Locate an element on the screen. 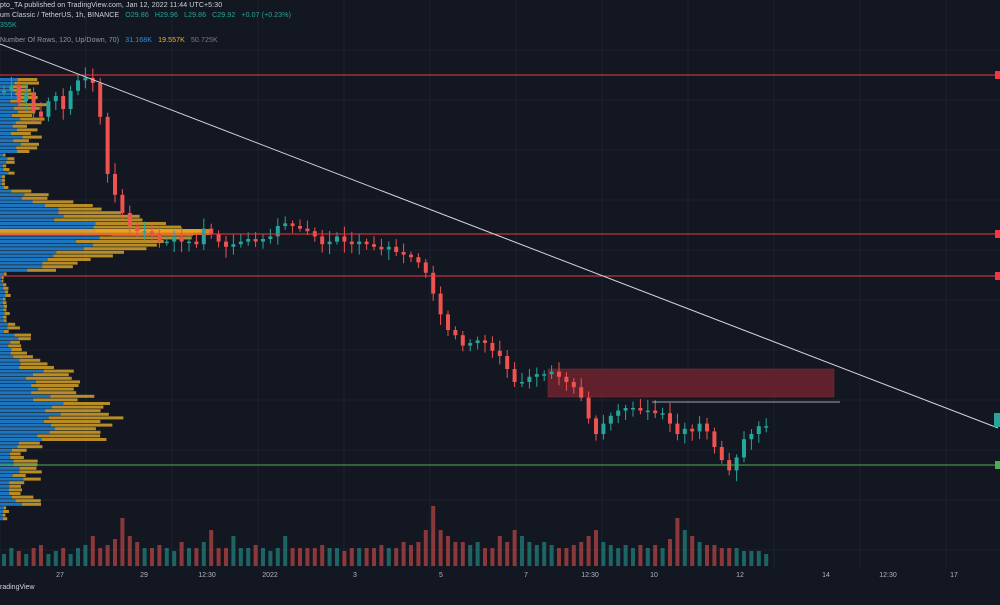  ohlc-low: L29.86 is located at coordinates (195, 15).